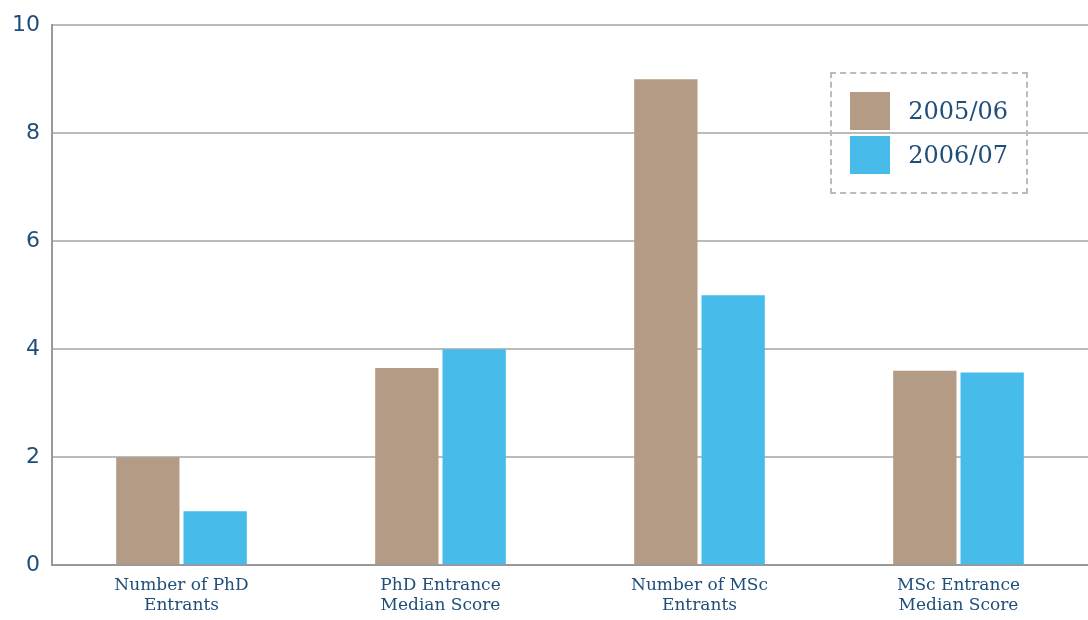  I want to click on x-tick-label: Number of MSc Entrants, so click(699, 594).